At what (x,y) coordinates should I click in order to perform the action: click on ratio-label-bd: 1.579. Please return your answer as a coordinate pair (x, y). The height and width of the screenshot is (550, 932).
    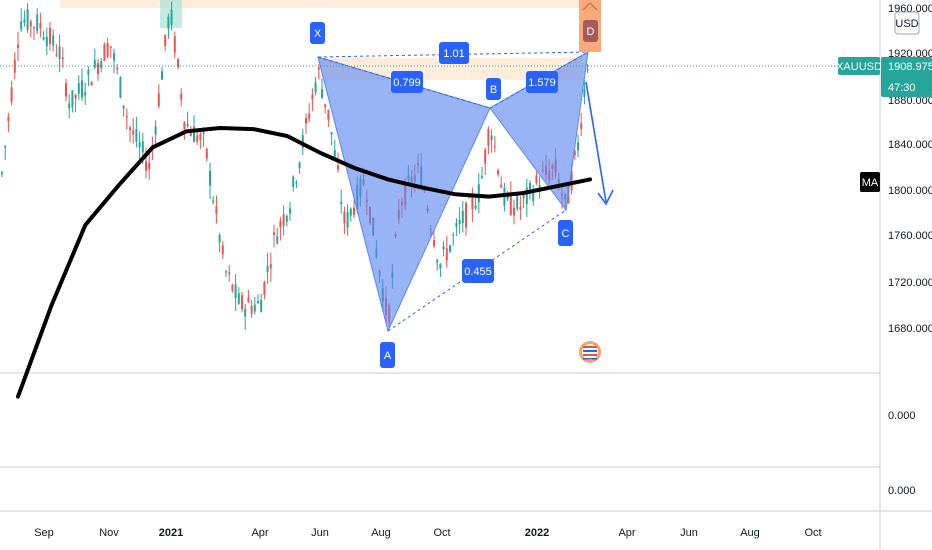
    Looking at the image, I should click on (542, 83).